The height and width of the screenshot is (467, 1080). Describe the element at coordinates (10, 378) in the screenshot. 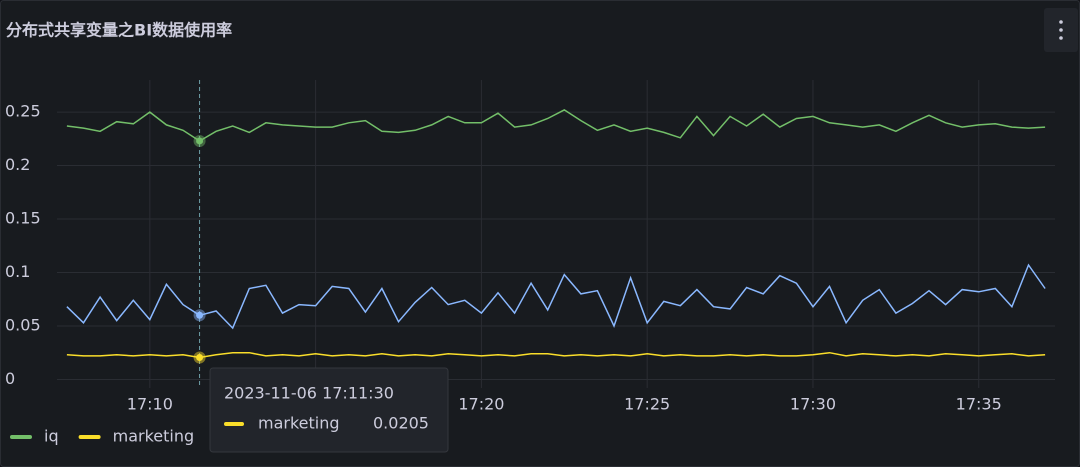

I see `y-tick-label: 0` at that location.